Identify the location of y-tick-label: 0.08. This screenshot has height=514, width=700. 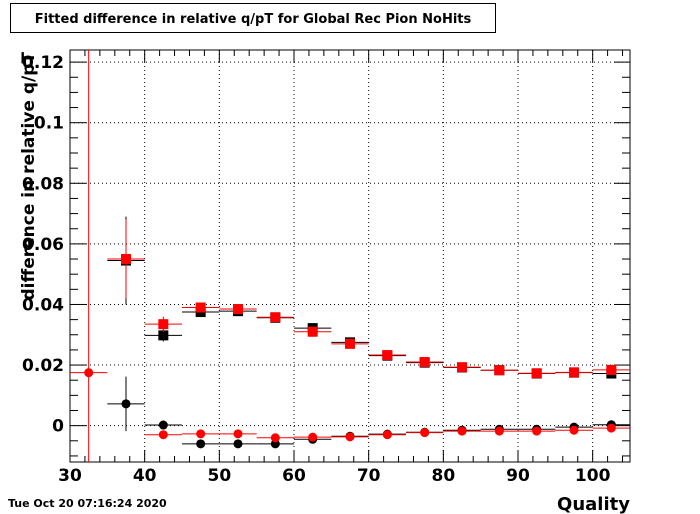
(43, 184).